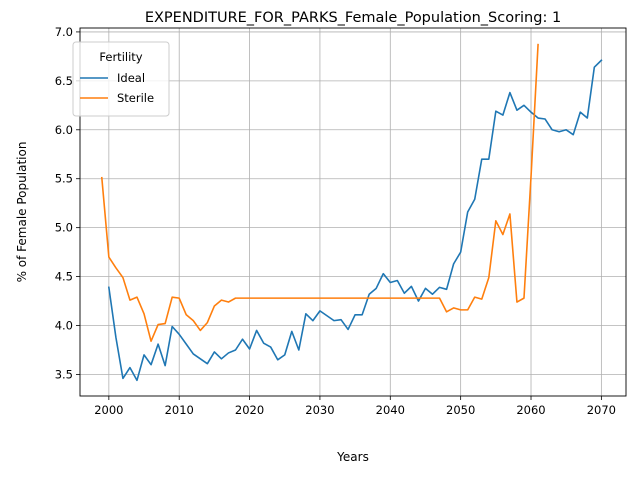 Image resolution: width=640 pixels, height=480 pixels. Describe the element at coordinates (64, 277) in the screenshot. I see `y-tick-label: 4.5` at that location.